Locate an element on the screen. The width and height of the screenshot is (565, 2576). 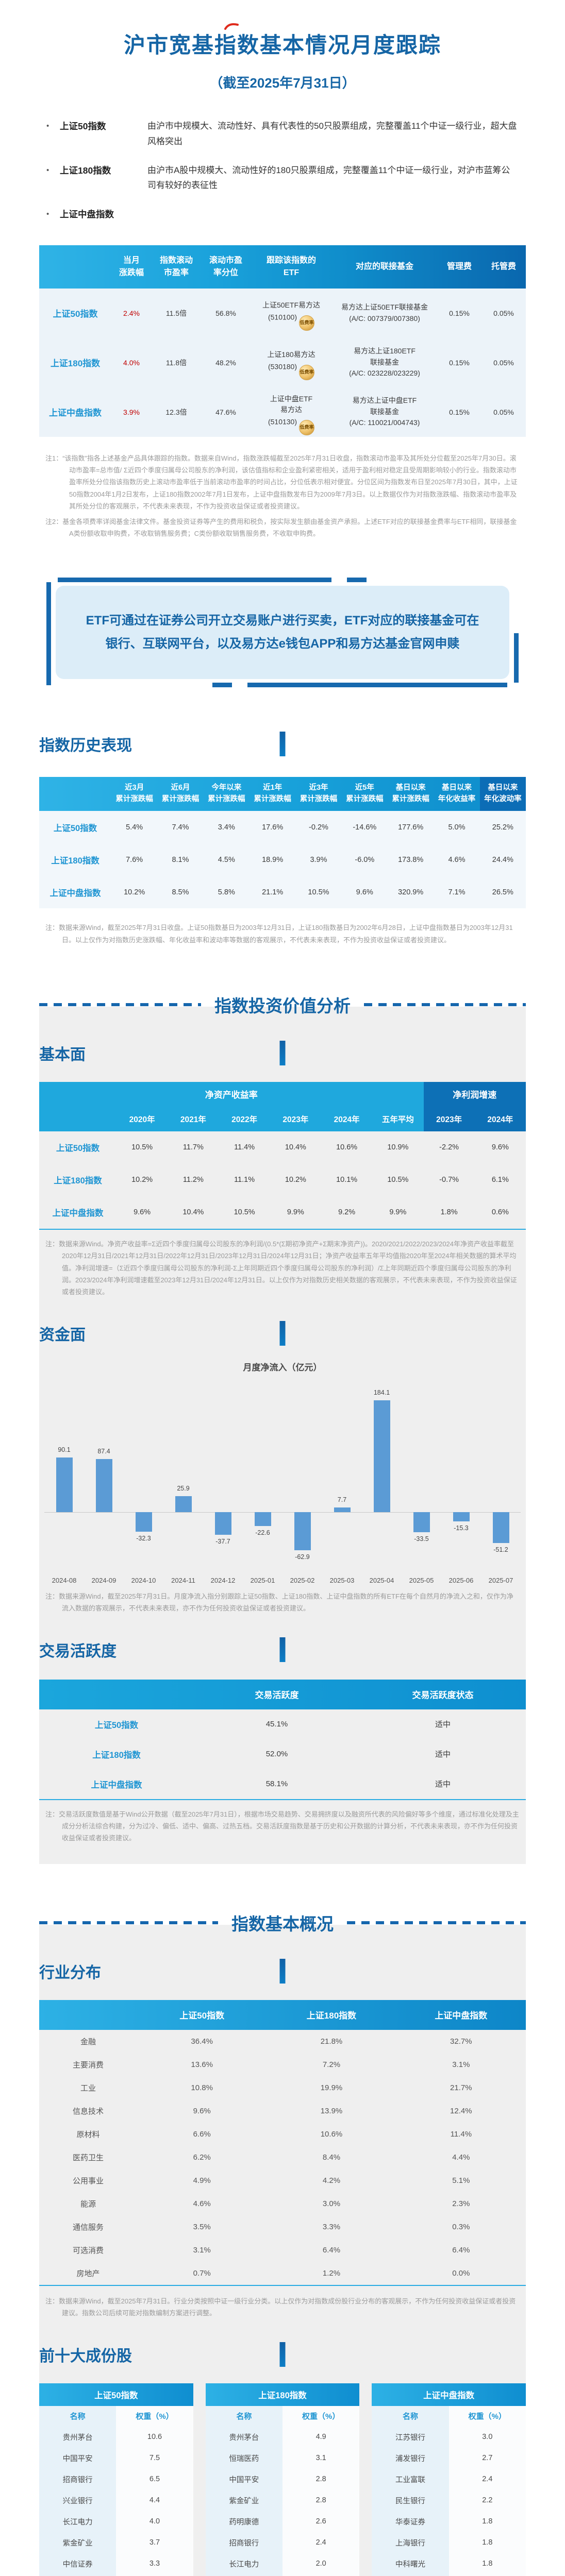
column-headers: 名称 权重（%） is located at coordinates (116, 2416).